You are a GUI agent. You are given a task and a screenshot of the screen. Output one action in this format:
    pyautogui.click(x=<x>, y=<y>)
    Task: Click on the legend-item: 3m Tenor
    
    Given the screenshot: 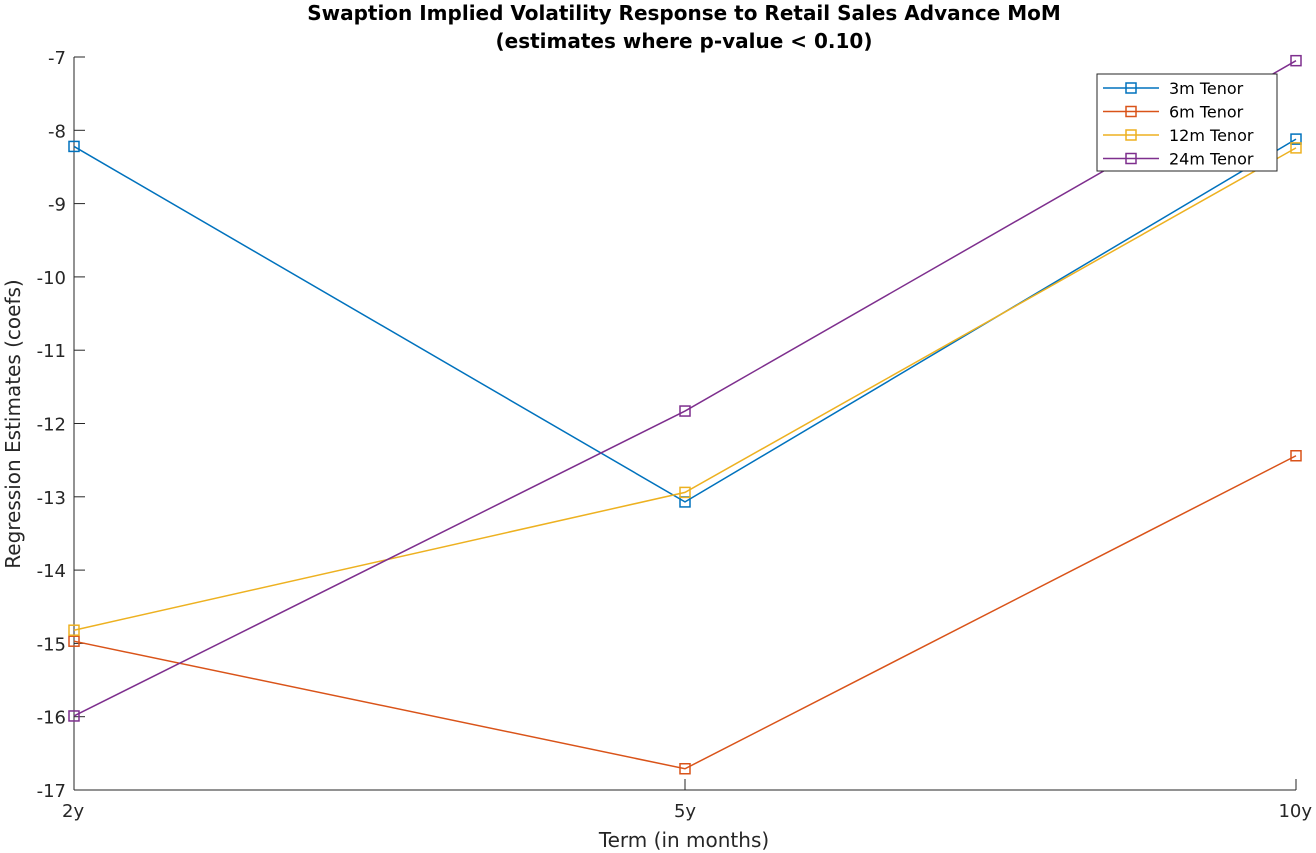 What is the action you would take?
    pyautogui.click(x=1173, y=88)
    